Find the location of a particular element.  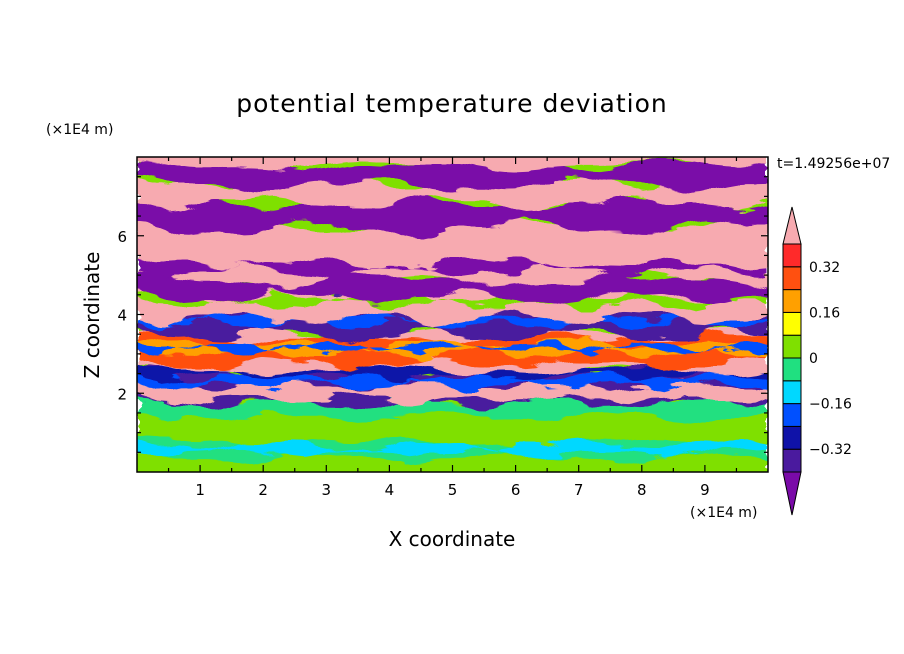

y-tick-label: 6 is located at coordinates (122, 237).